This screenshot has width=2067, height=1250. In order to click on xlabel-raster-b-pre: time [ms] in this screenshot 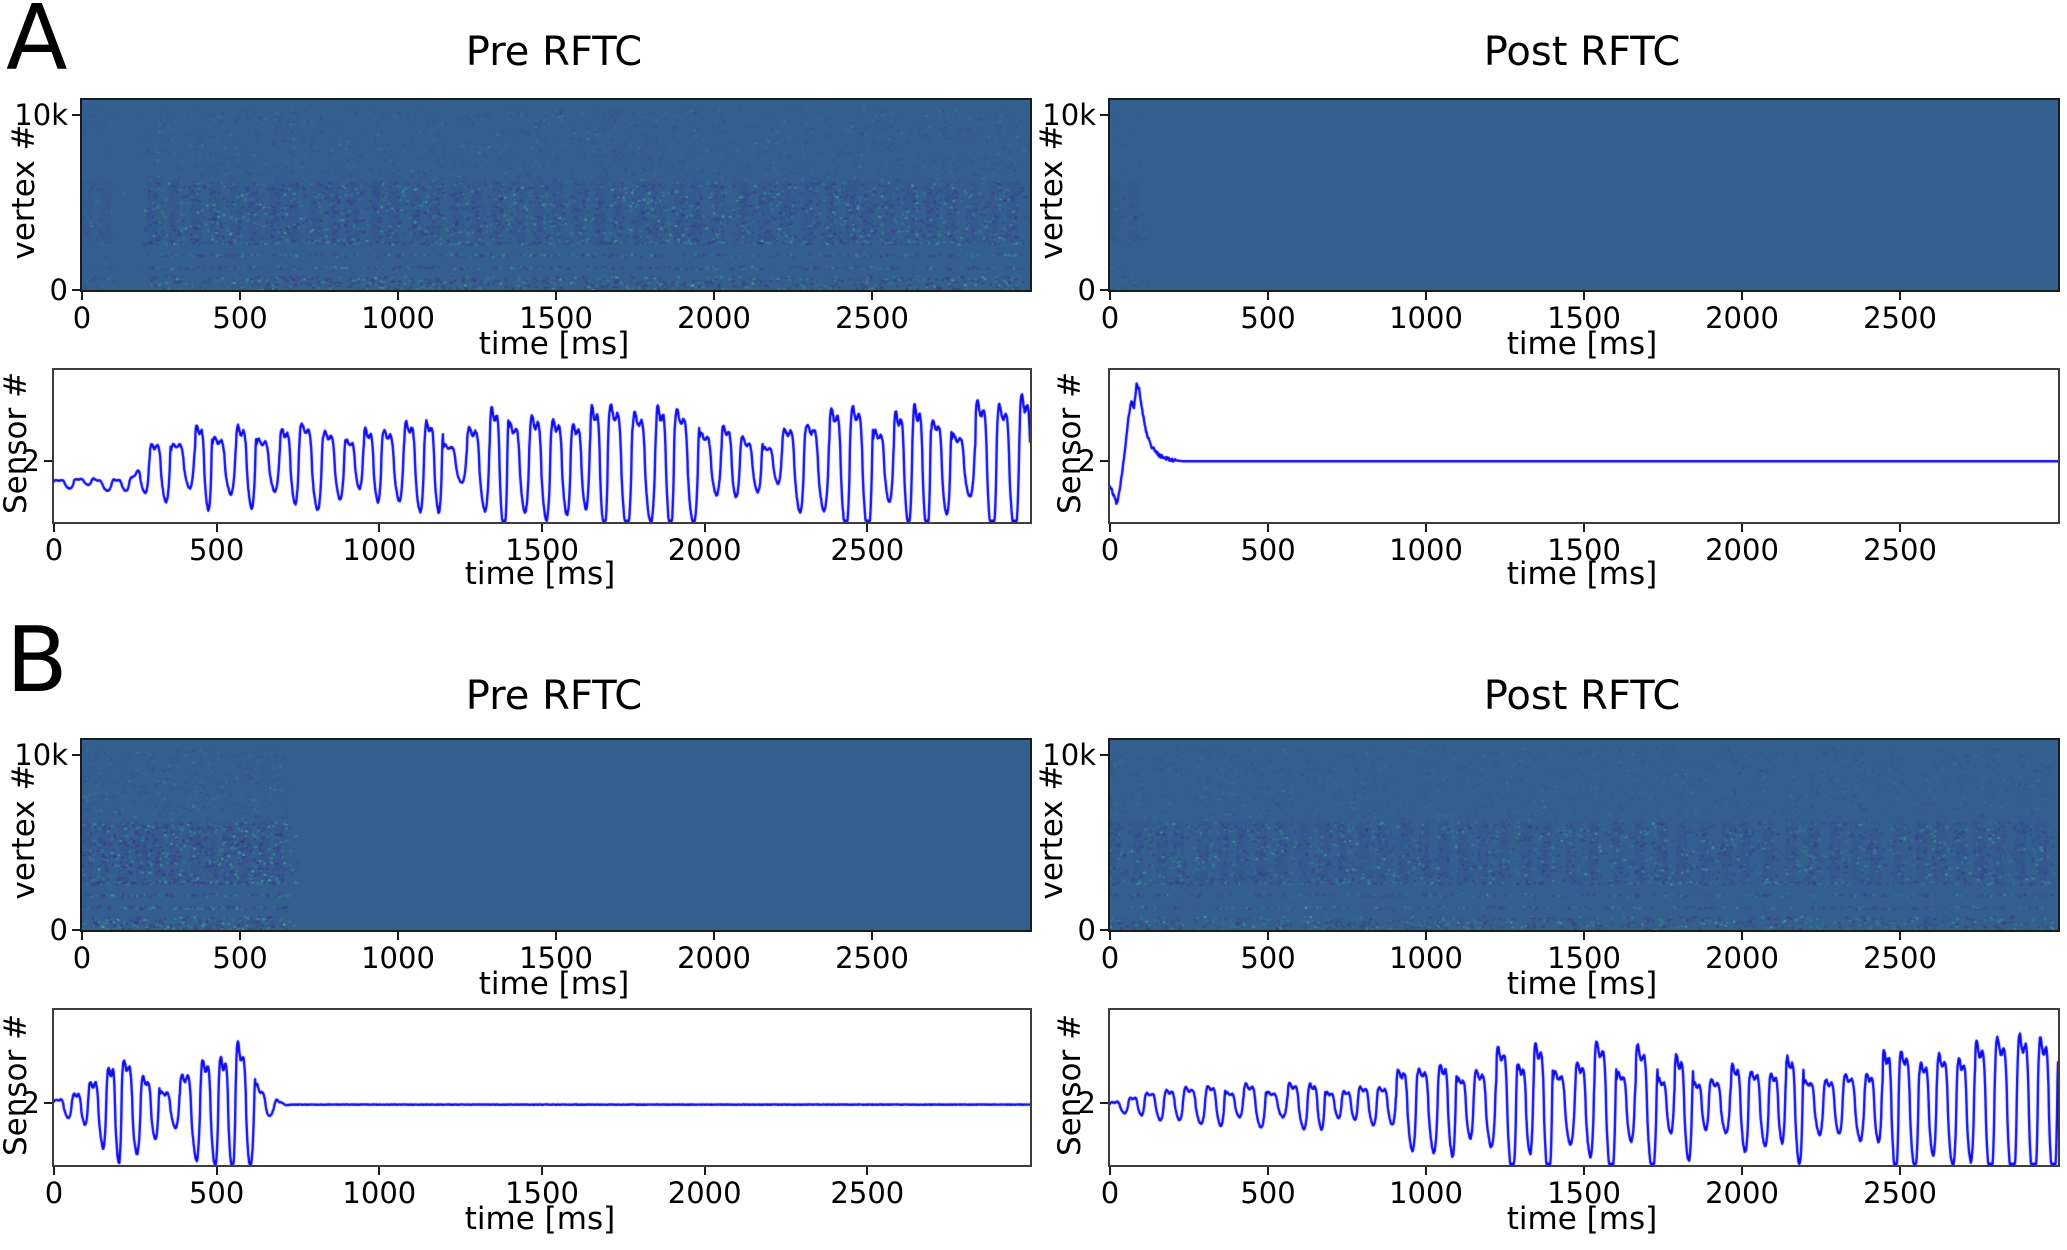, I will do `click(554, 984)`.